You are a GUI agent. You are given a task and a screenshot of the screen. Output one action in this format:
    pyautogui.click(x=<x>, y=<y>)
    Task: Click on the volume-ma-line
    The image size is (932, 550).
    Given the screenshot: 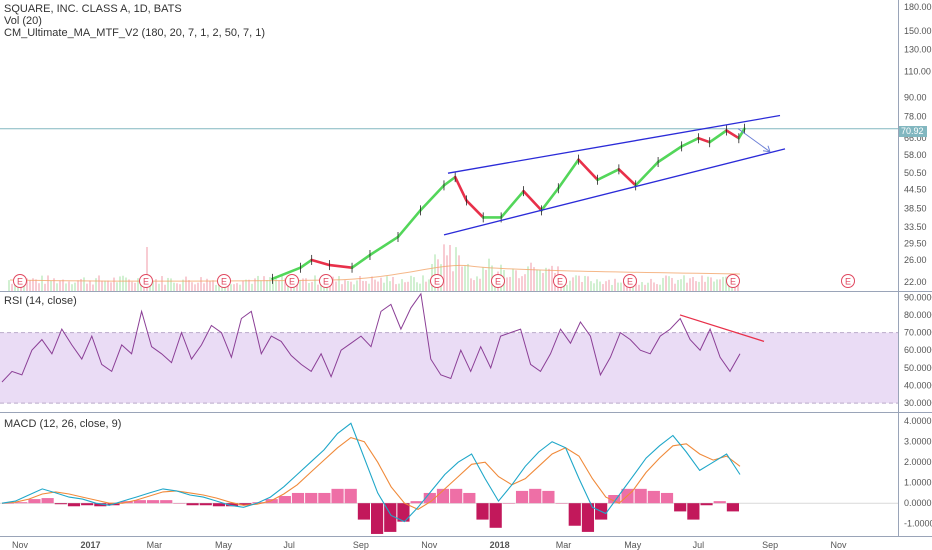 What is the action you would take?
    pyautogui.click(x=375, y=273)
    